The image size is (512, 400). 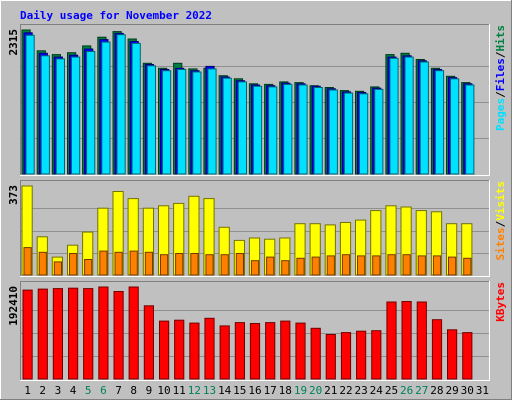 What do you see at coordinates (500, 74) in the screenshot?
I see `legend-entry: Files` at bounding box center [500, 74].